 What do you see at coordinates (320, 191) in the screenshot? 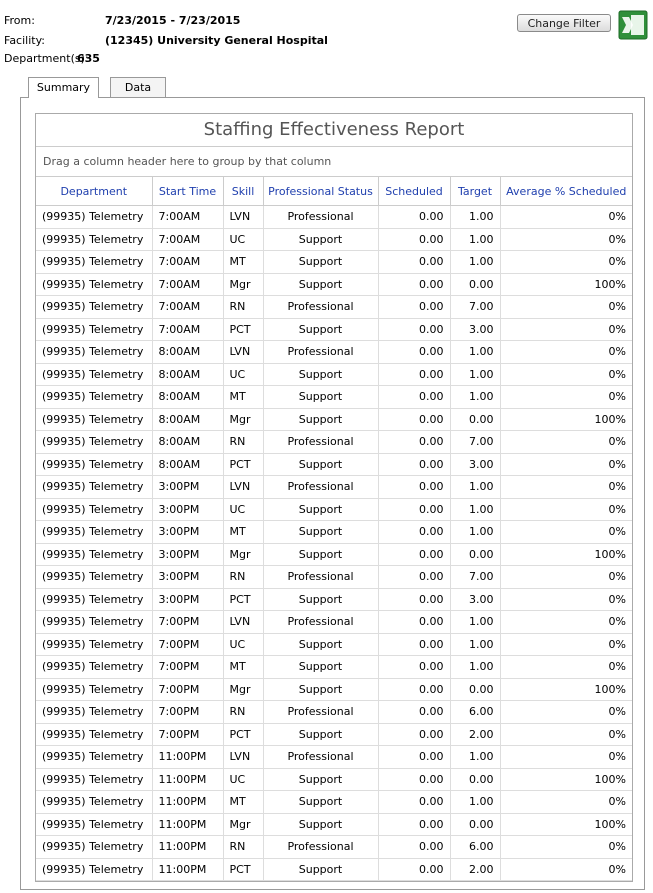
I see `column-header: Professional Status` at bounding box center [320, 191].